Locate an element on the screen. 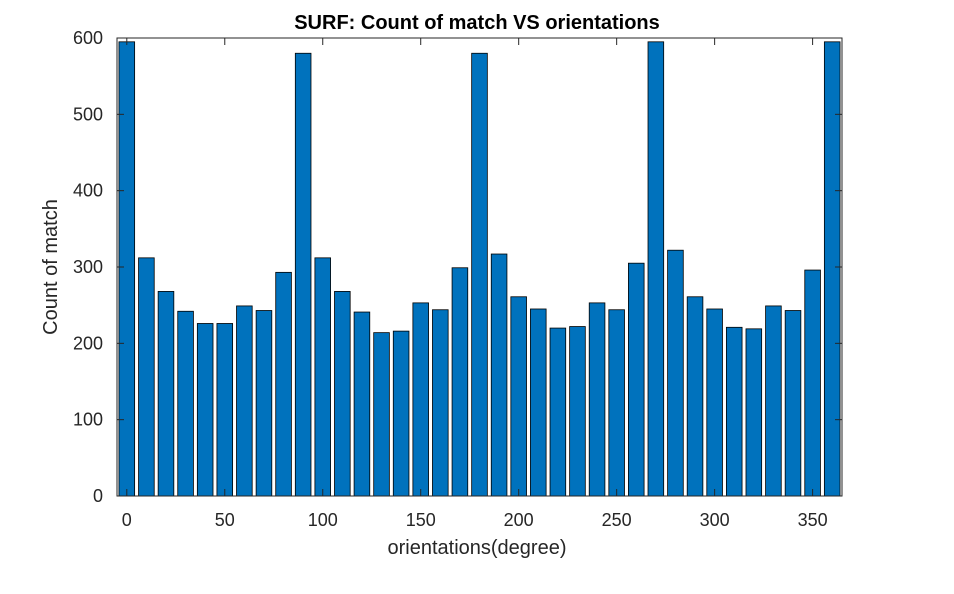  x-tick-label: 350 is located at coordinates (813, 520).